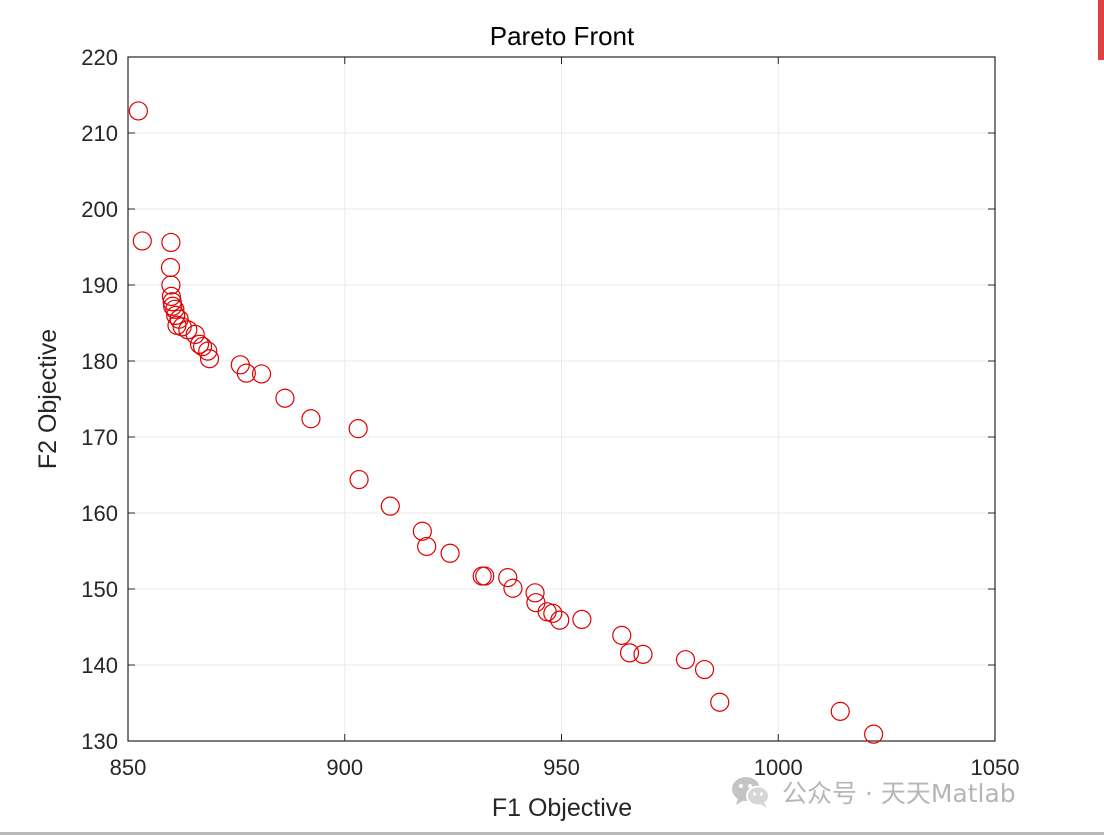 The height and width of the screenshot is (835, 1104). What do you see at coordinates (99, 133) in the screenshot?
I see `y-tick-label: 210` at bounding box center [99, 133].